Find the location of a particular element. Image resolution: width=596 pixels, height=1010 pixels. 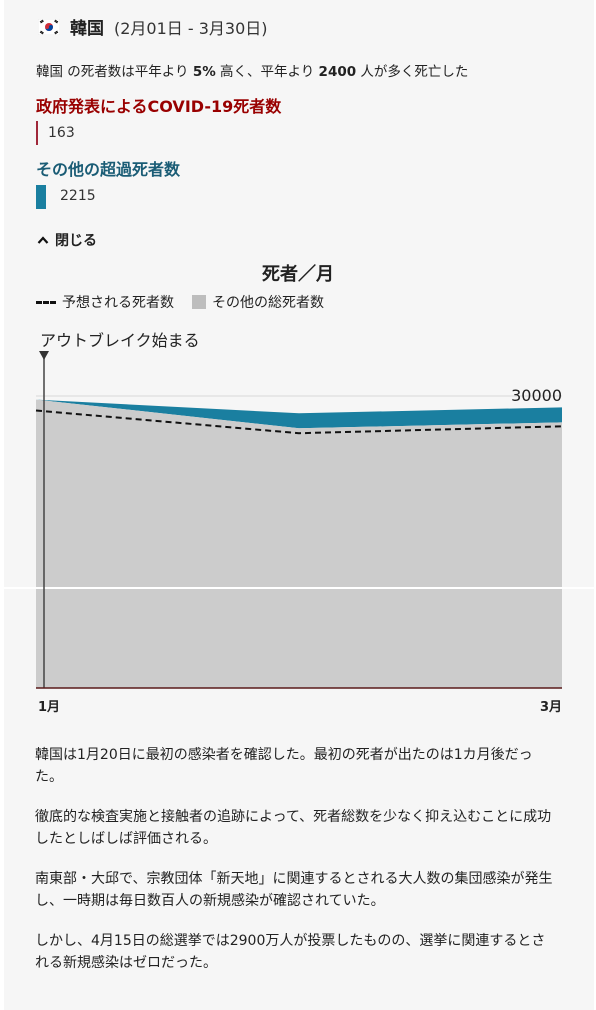

country-name: 韓国 is located at coordinates (87, 29).